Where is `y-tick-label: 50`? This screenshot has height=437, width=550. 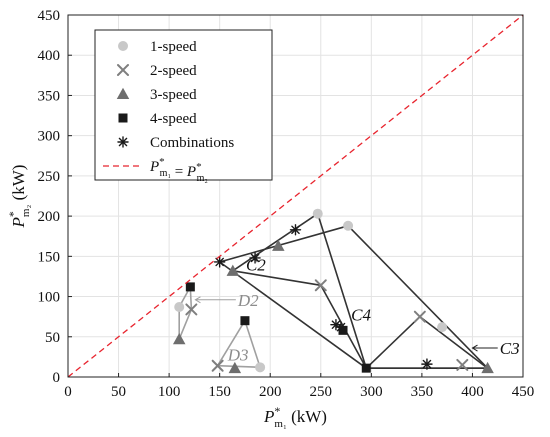
y-tick-label: 50 is located at coordinates (52, 338).